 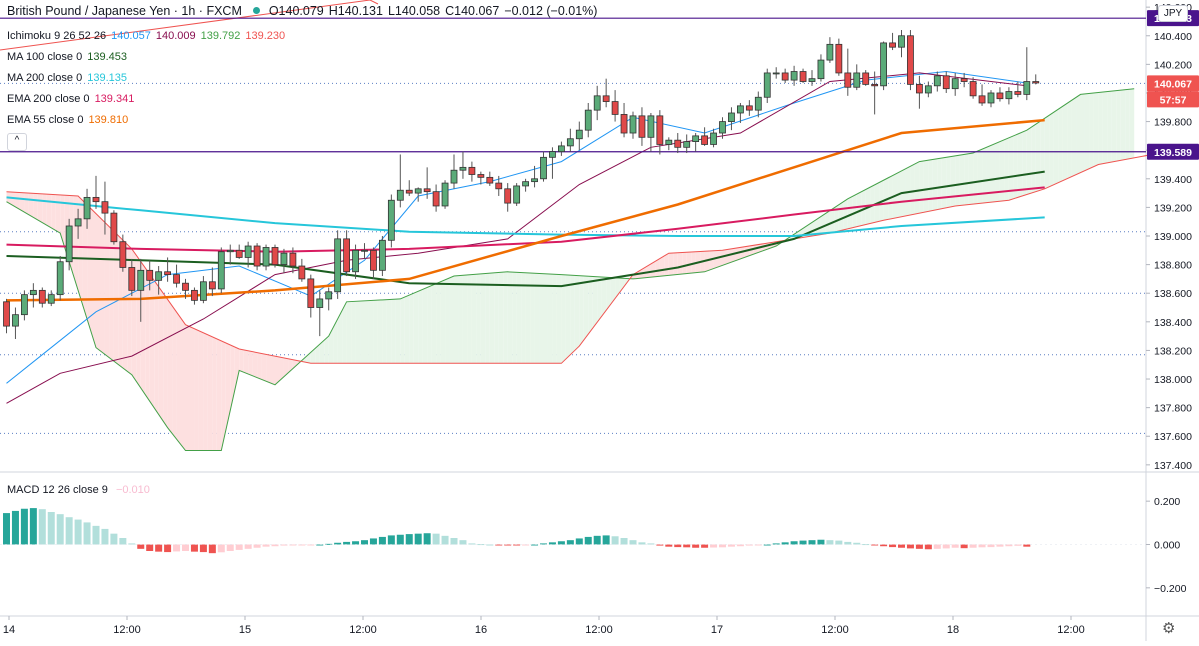 What do you see at coordinates (132, 490) in the screenshot?
I see `macd-value: −0.010` at bounding box center [132, 490].